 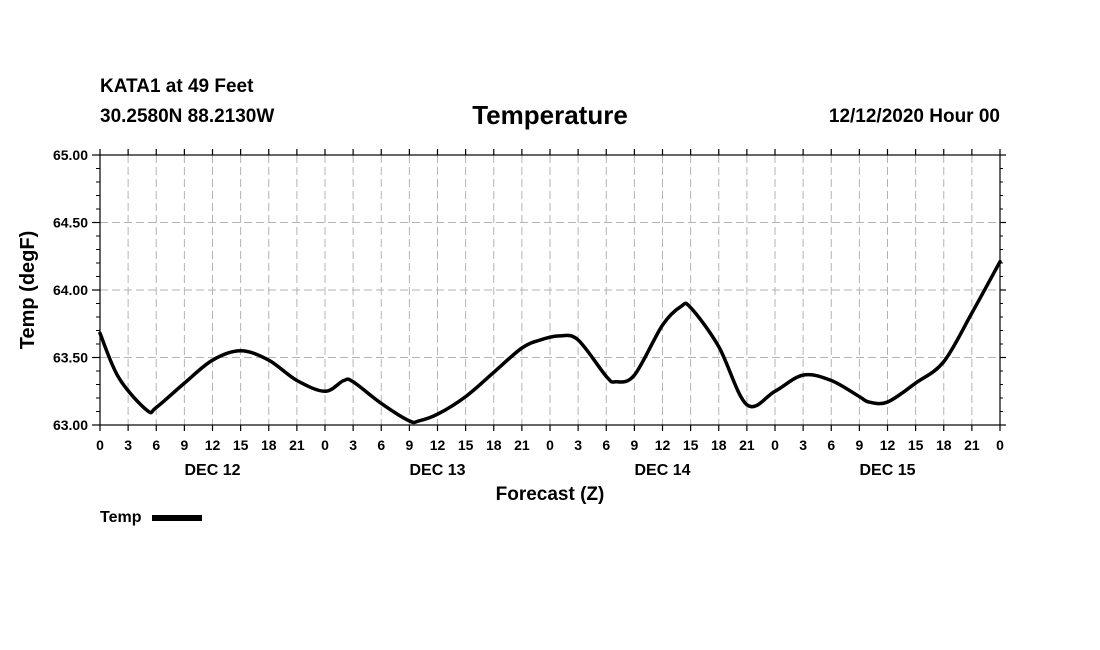 I want to click on legend-line-swatch, so click(x=177, y=518).